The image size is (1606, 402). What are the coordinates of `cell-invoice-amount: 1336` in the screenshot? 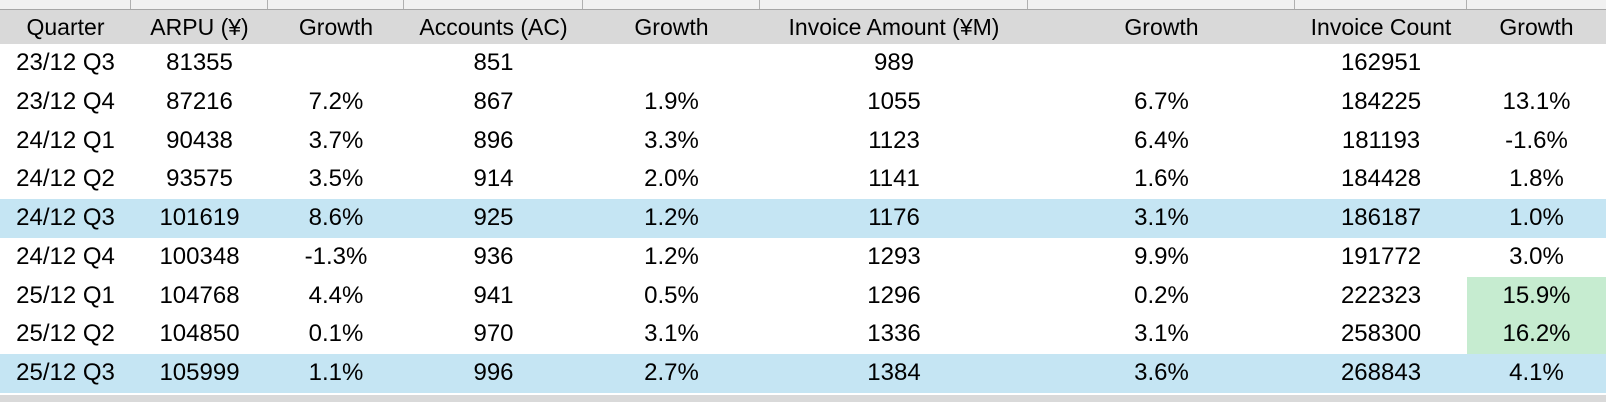 It's located at (894, 334).